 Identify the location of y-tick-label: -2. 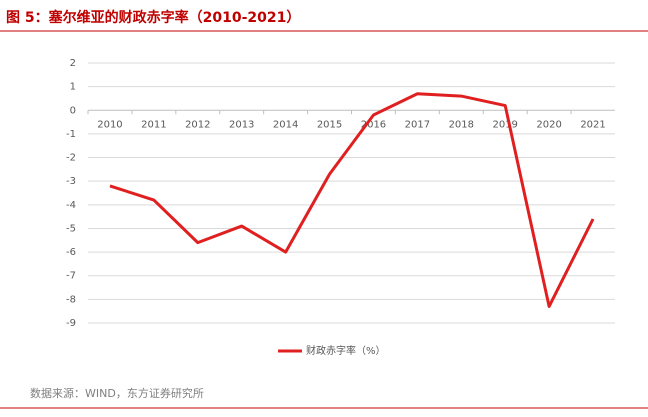
(71, 158).